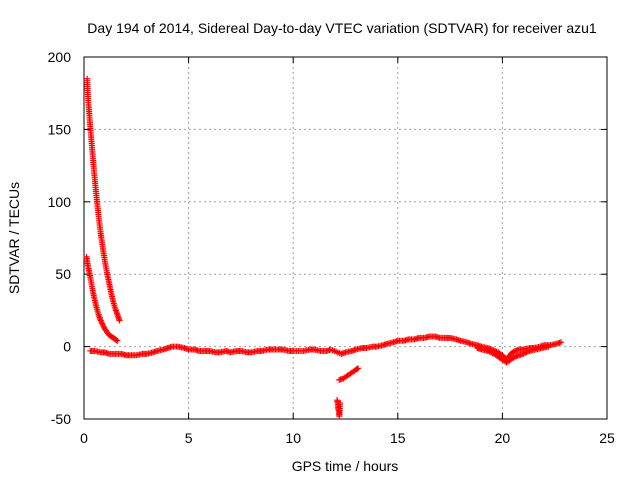 Image resolution: width=640 pixels, height=480 pixels. What do you see at coordinates (398, 438) in the screenshot?
I see `x-tick-label: 15` at bounding box center [398, 438].